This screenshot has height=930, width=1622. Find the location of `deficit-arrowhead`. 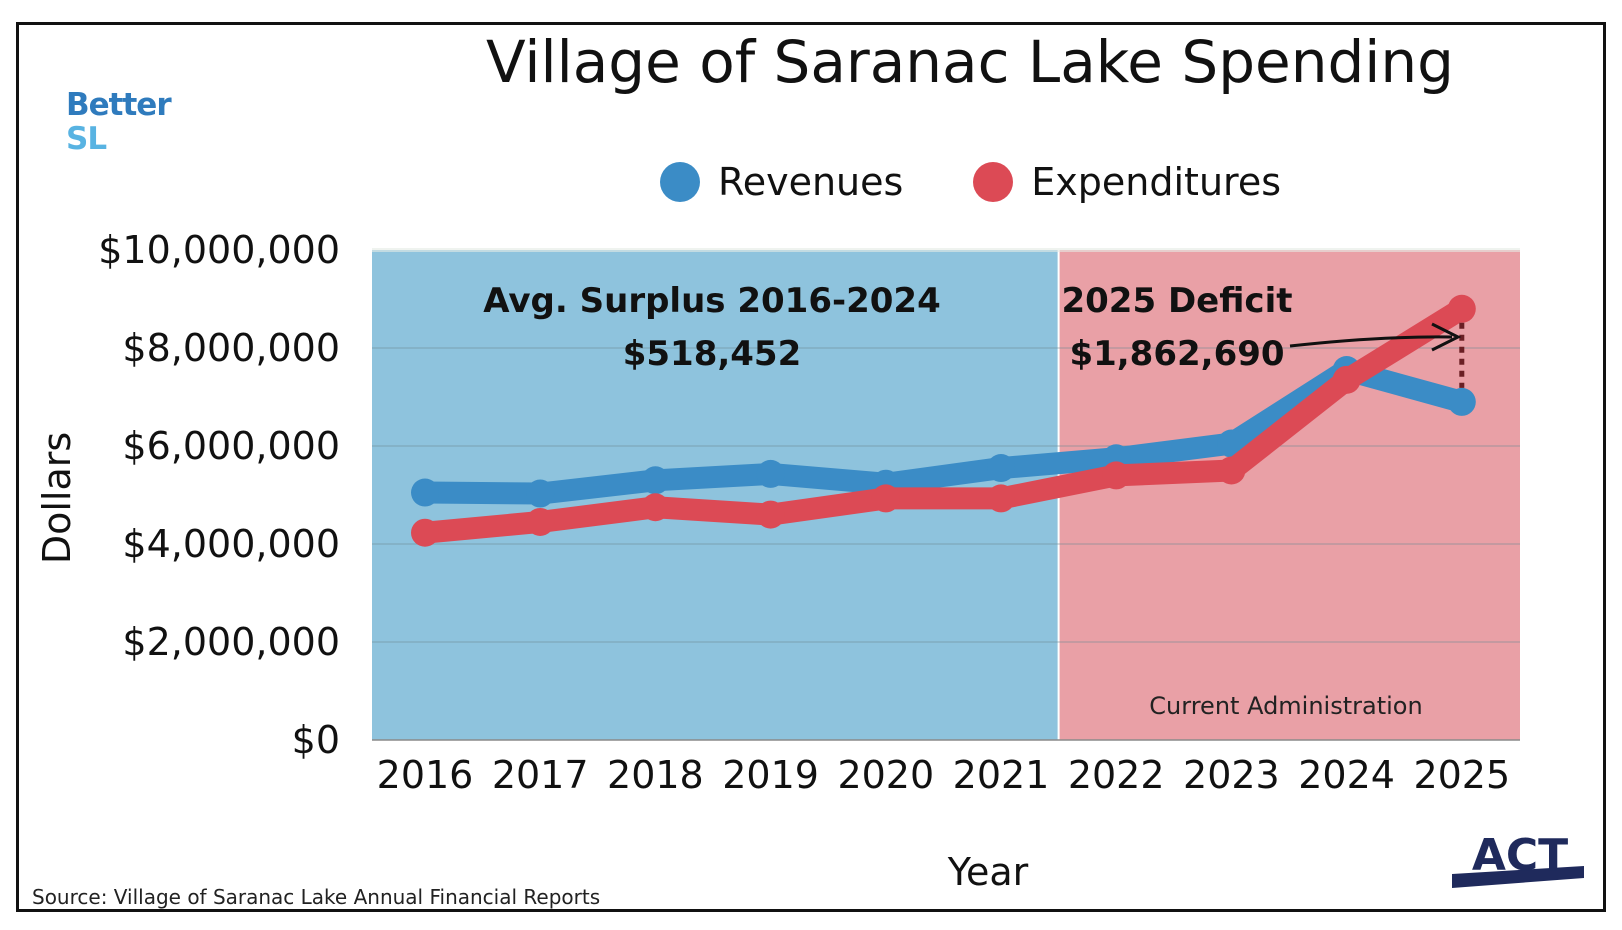

deficit-arrowhead is located at coordinates (1446, 337).